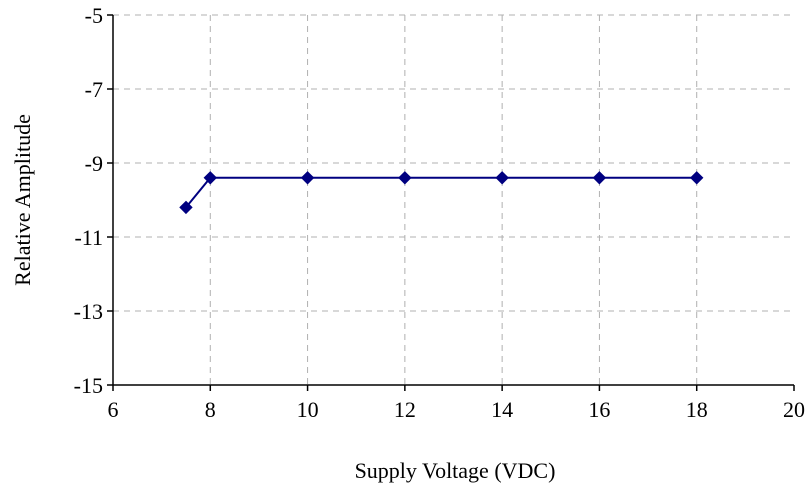  Describe the element at coordinates (308, 409) in the screenshot. I see `x-tick-label: 10` at that location.